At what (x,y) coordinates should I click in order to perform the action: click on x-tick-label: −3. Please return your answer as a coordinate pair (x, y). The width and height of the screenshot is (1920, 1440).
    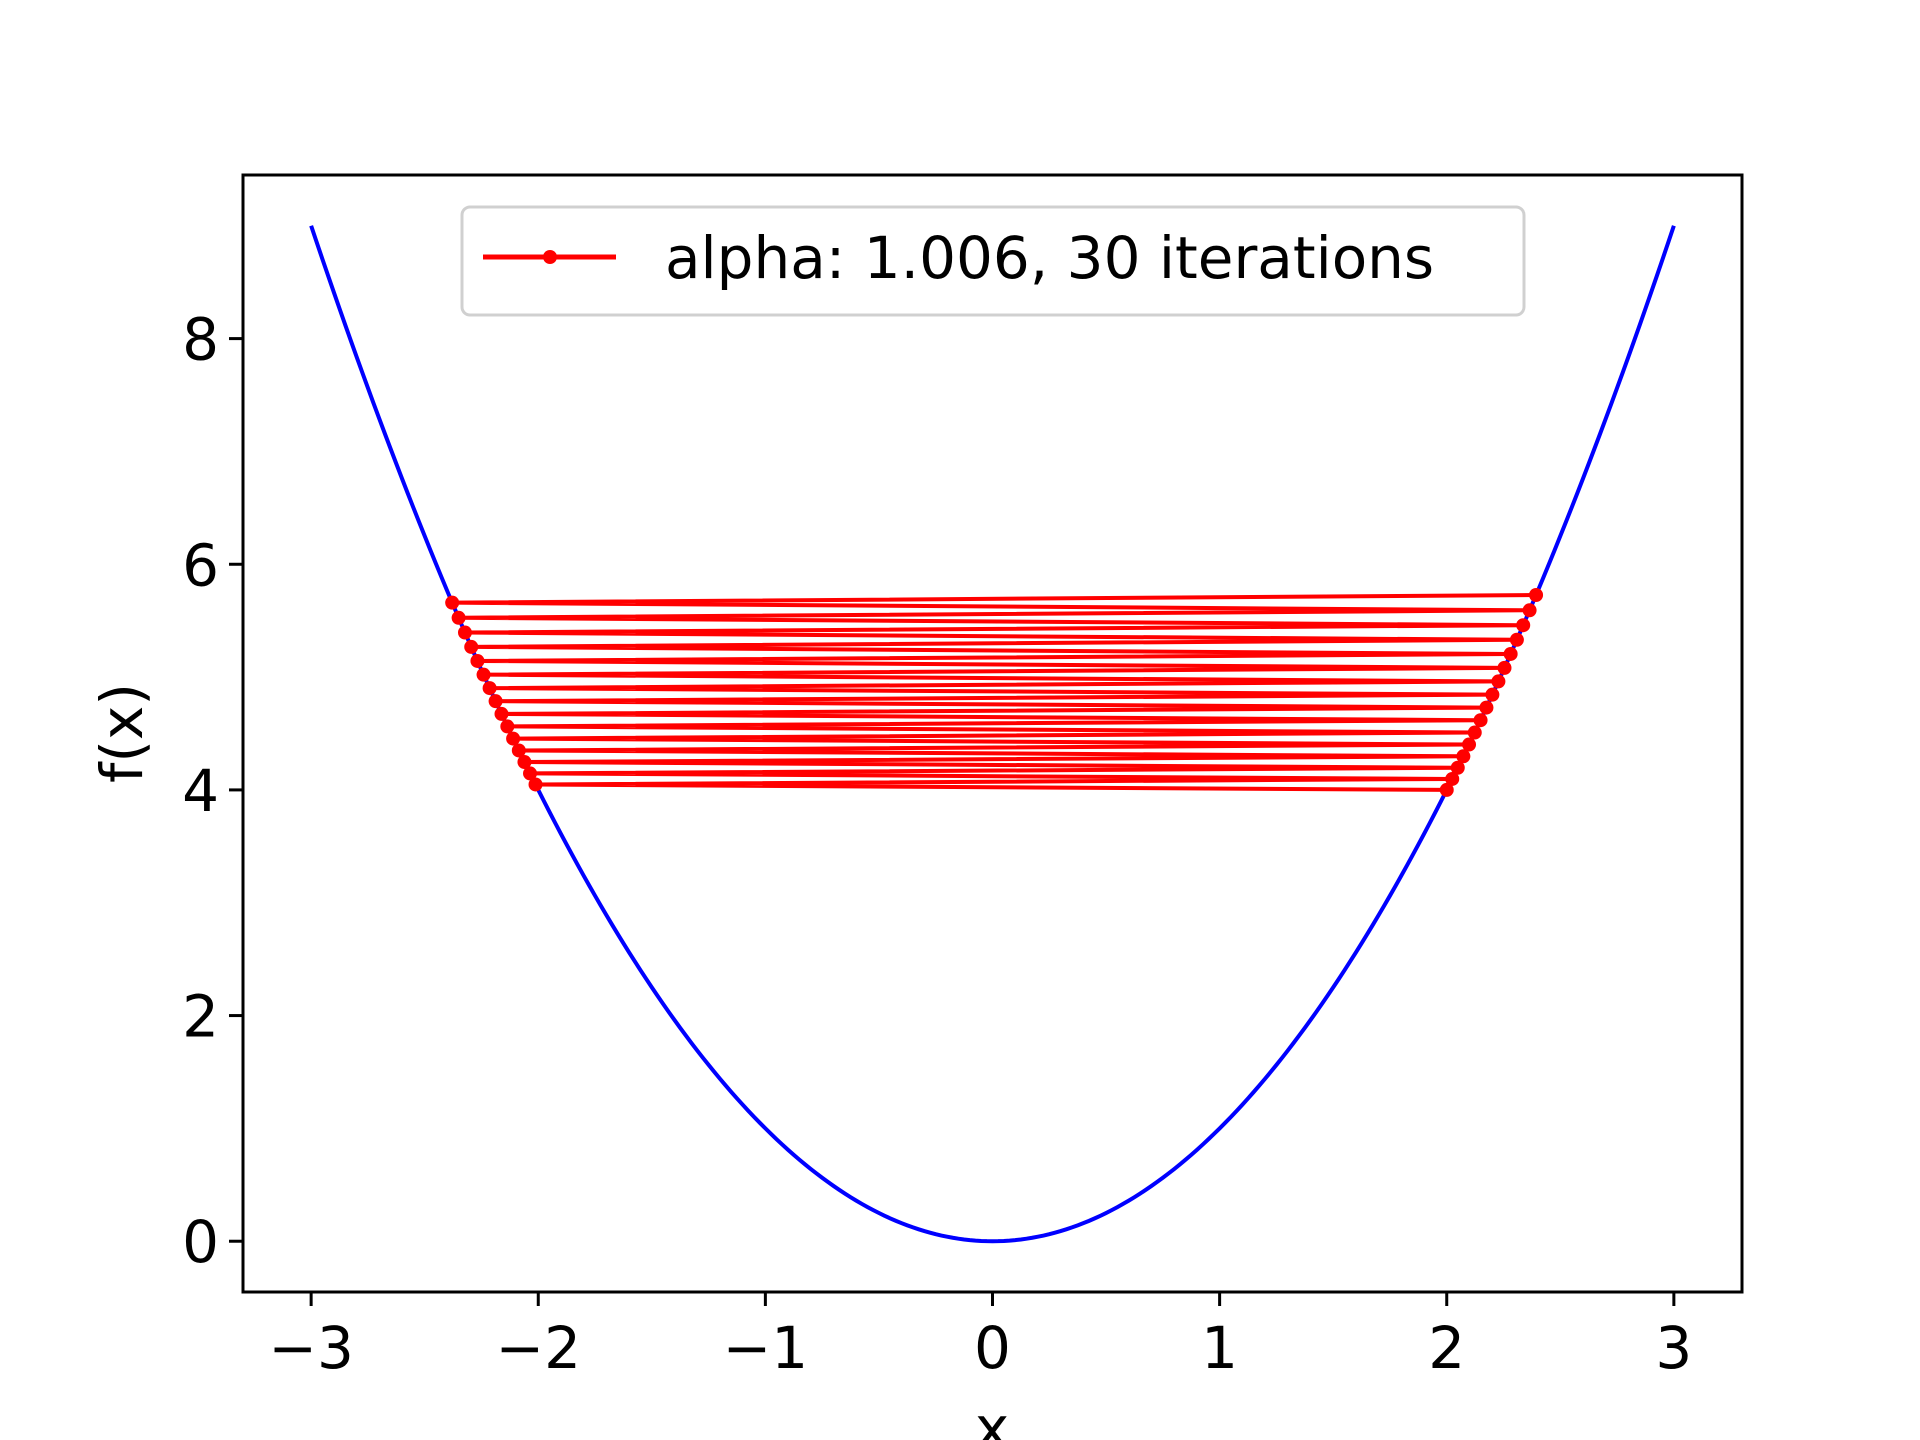
    Looking at the image, I should click on (311, 1348).